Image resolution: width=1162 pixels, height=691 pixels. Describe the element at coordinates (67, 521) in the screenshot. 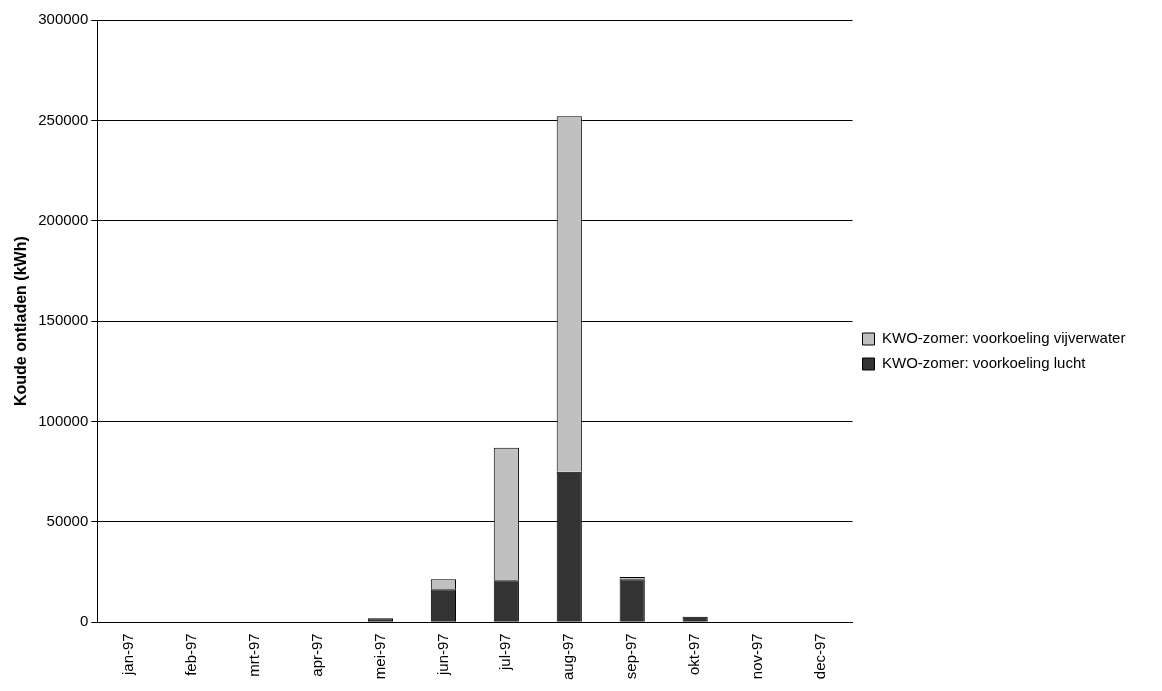

I see `y-tick-label: 50000` at that location.